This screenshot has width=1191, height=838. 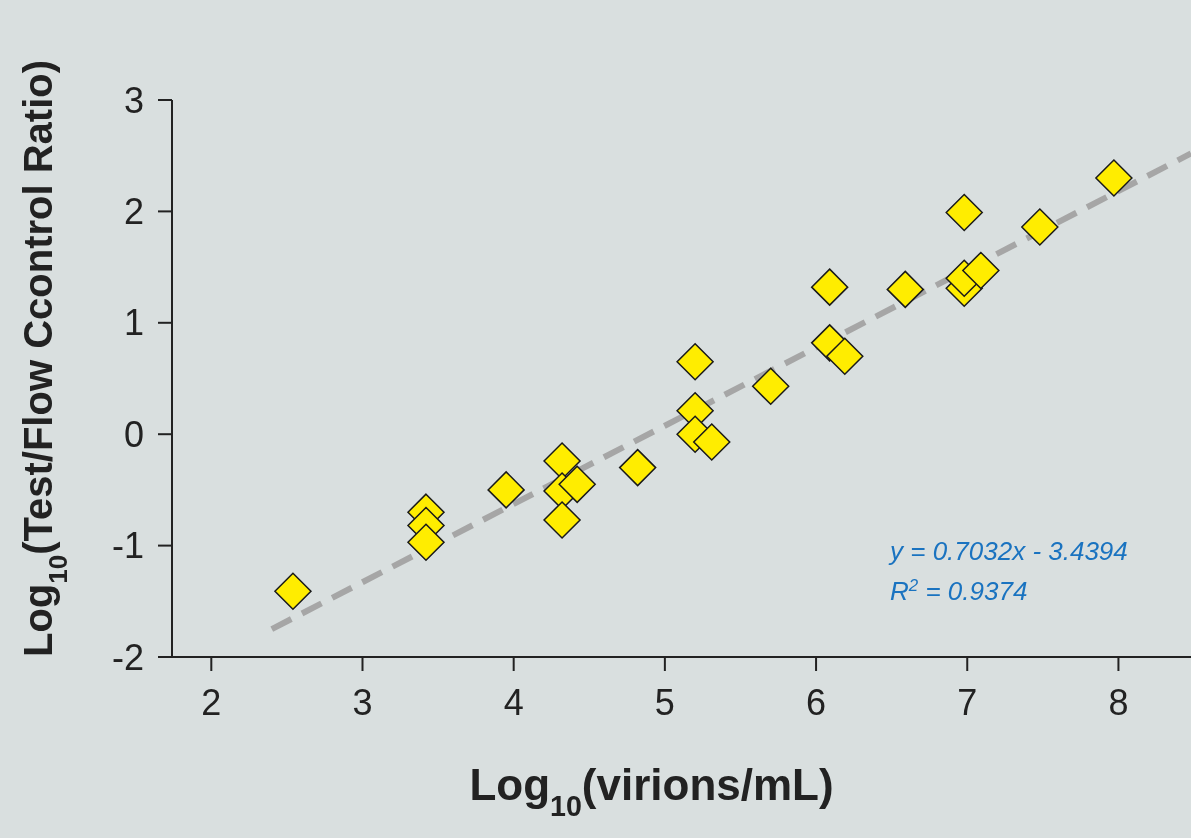 I want to click on x-tick-label: 8, so click(x=1118, y=702).